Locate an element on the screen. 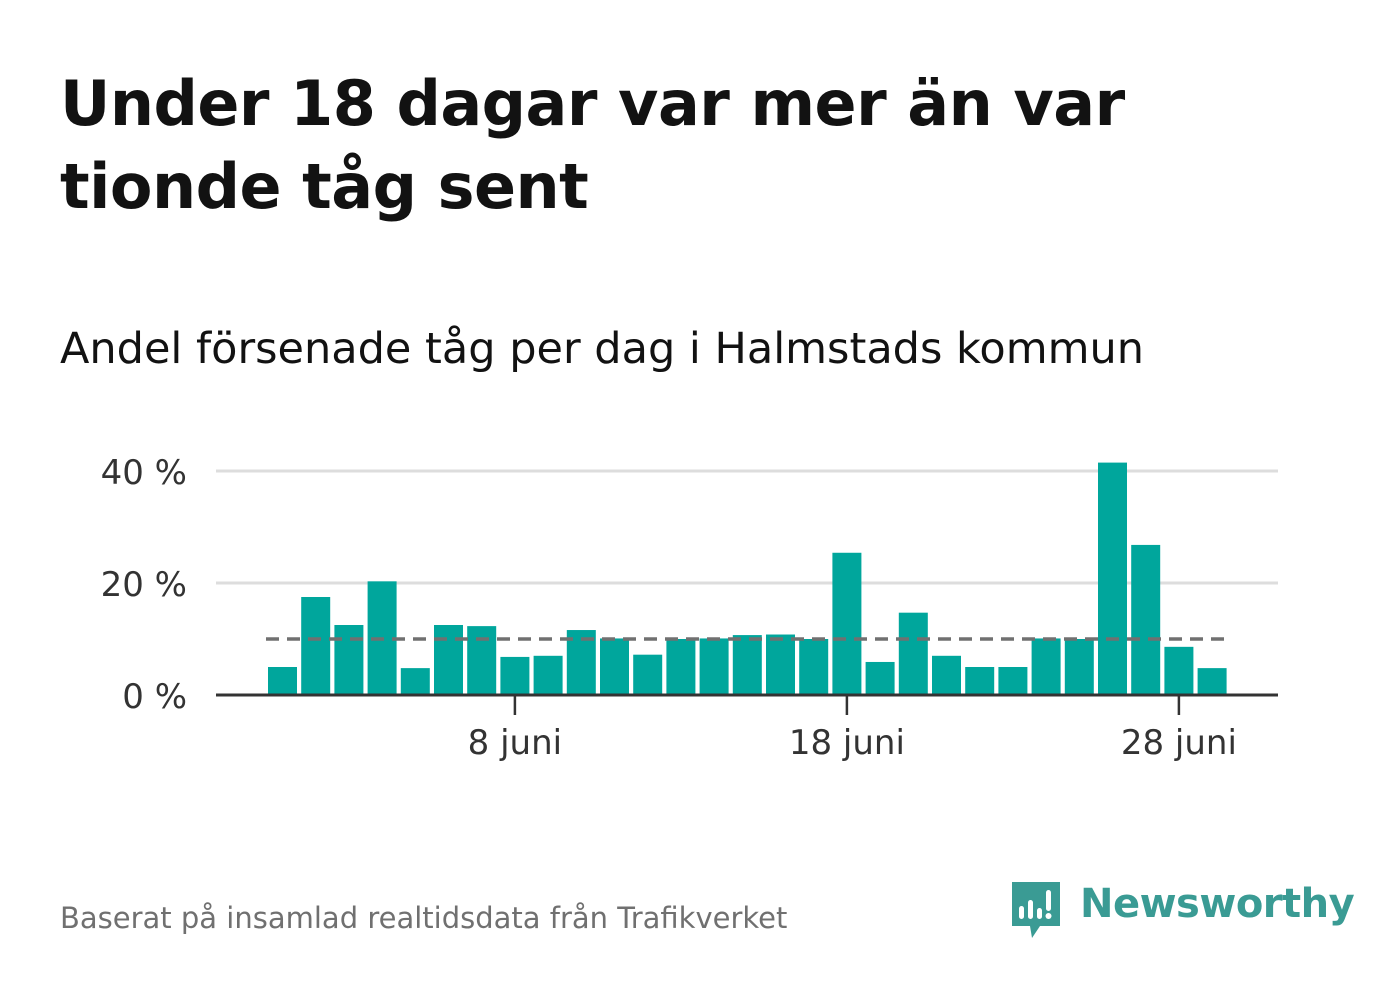 The width and height of the screenshot is (1382, 999). y-tick-label: 40 % is located at coordinates (144, 473).